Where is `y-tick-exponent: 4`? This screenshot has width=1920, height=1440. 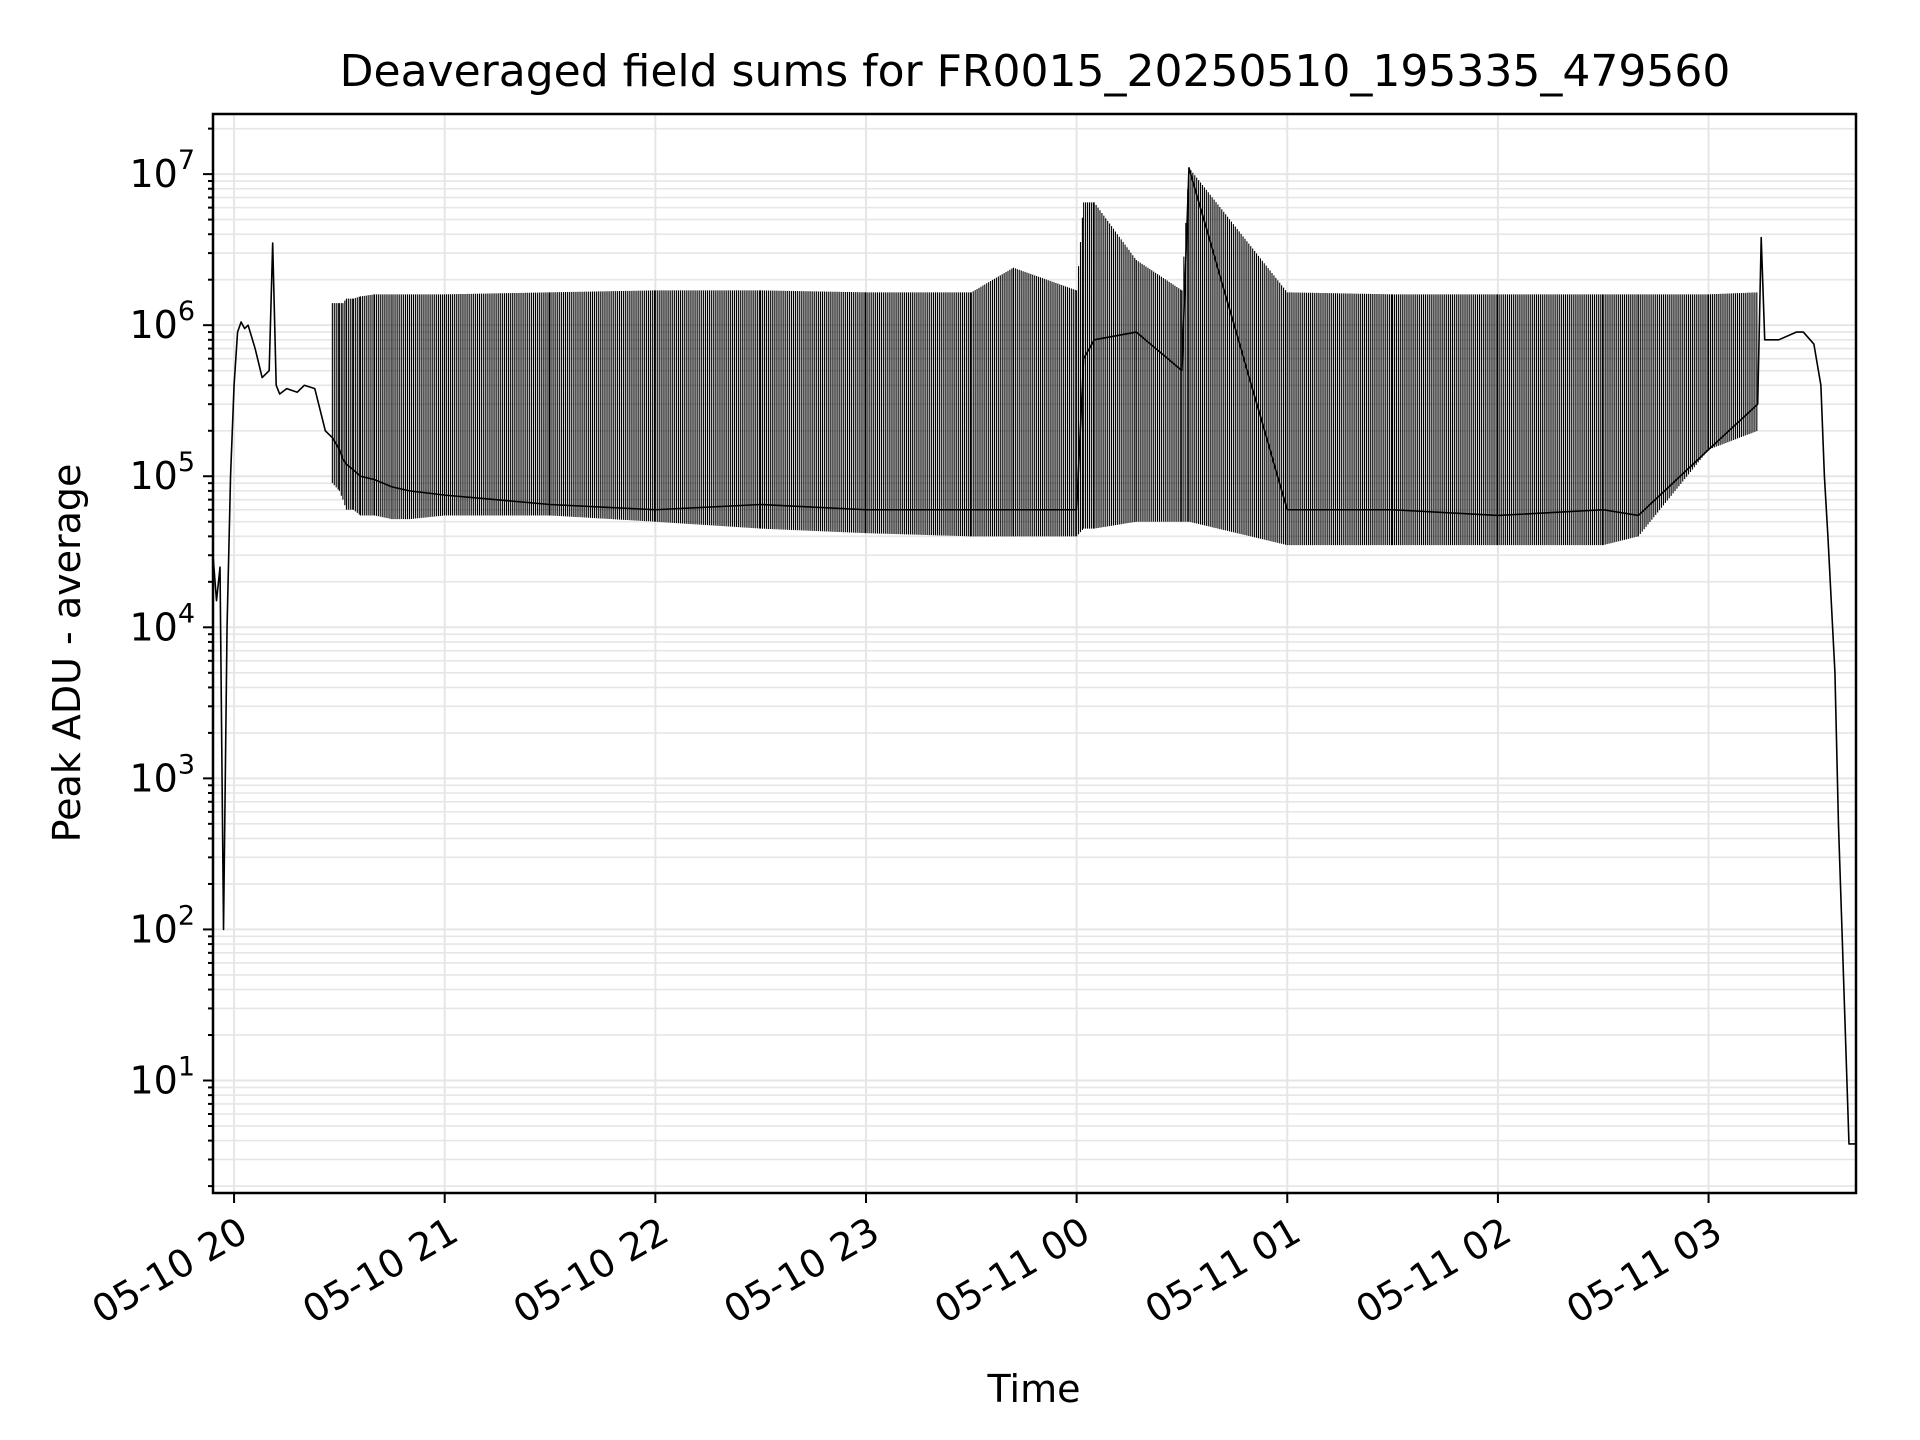 y-tick-exponent: 4 is located at coordinates (186, 613).